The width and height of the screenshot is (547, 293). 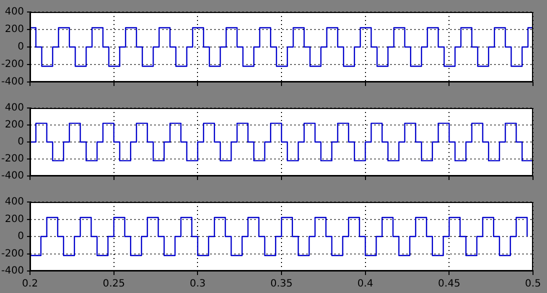 What do you see at coordinates (30, 284) in the screenshot?
I see `x-tick-label: 0.2` at bounding box center [30, 284].